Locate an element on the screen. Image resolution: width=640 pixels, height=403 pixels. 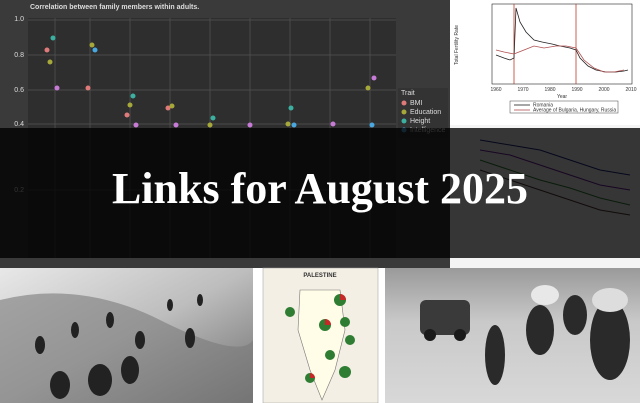
average-line is located at coordinates (560, 59).